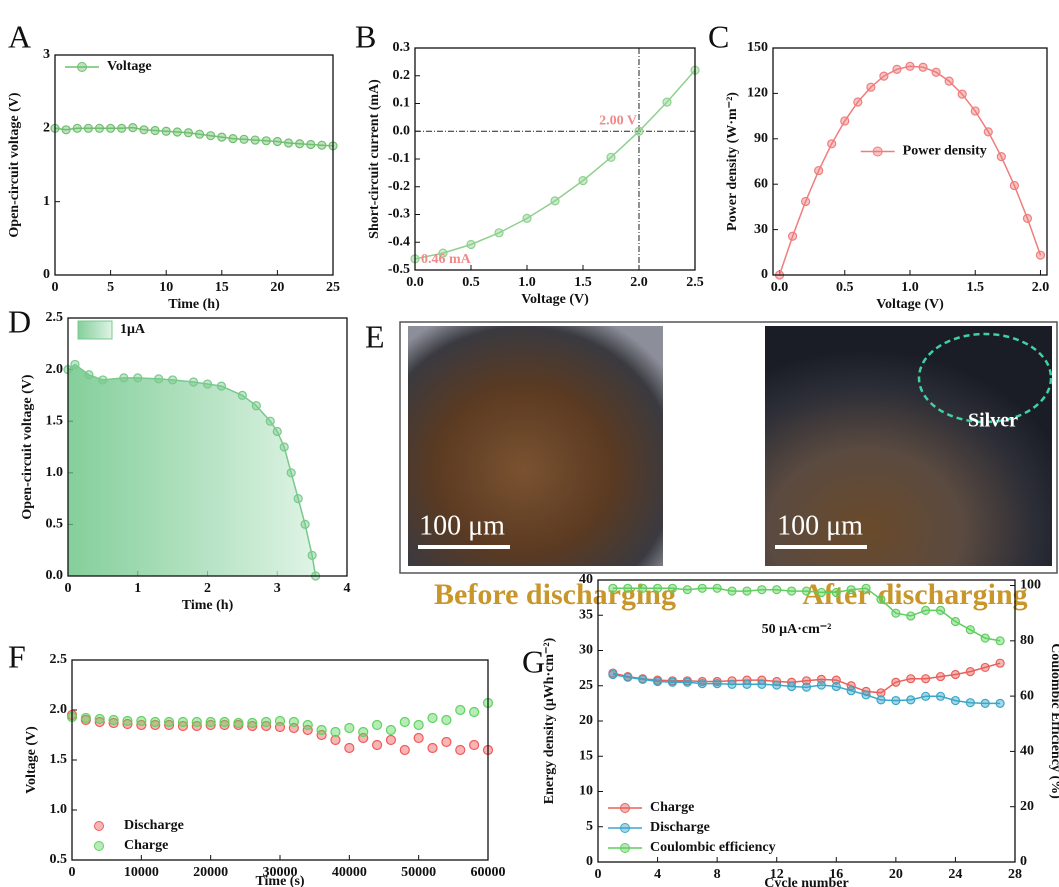 The width and height of the screenshot is (1059, 887). Describe the element at coordinates (279, 880) in the screenshot. I see `x-axis-label: Time (s)` at that location.